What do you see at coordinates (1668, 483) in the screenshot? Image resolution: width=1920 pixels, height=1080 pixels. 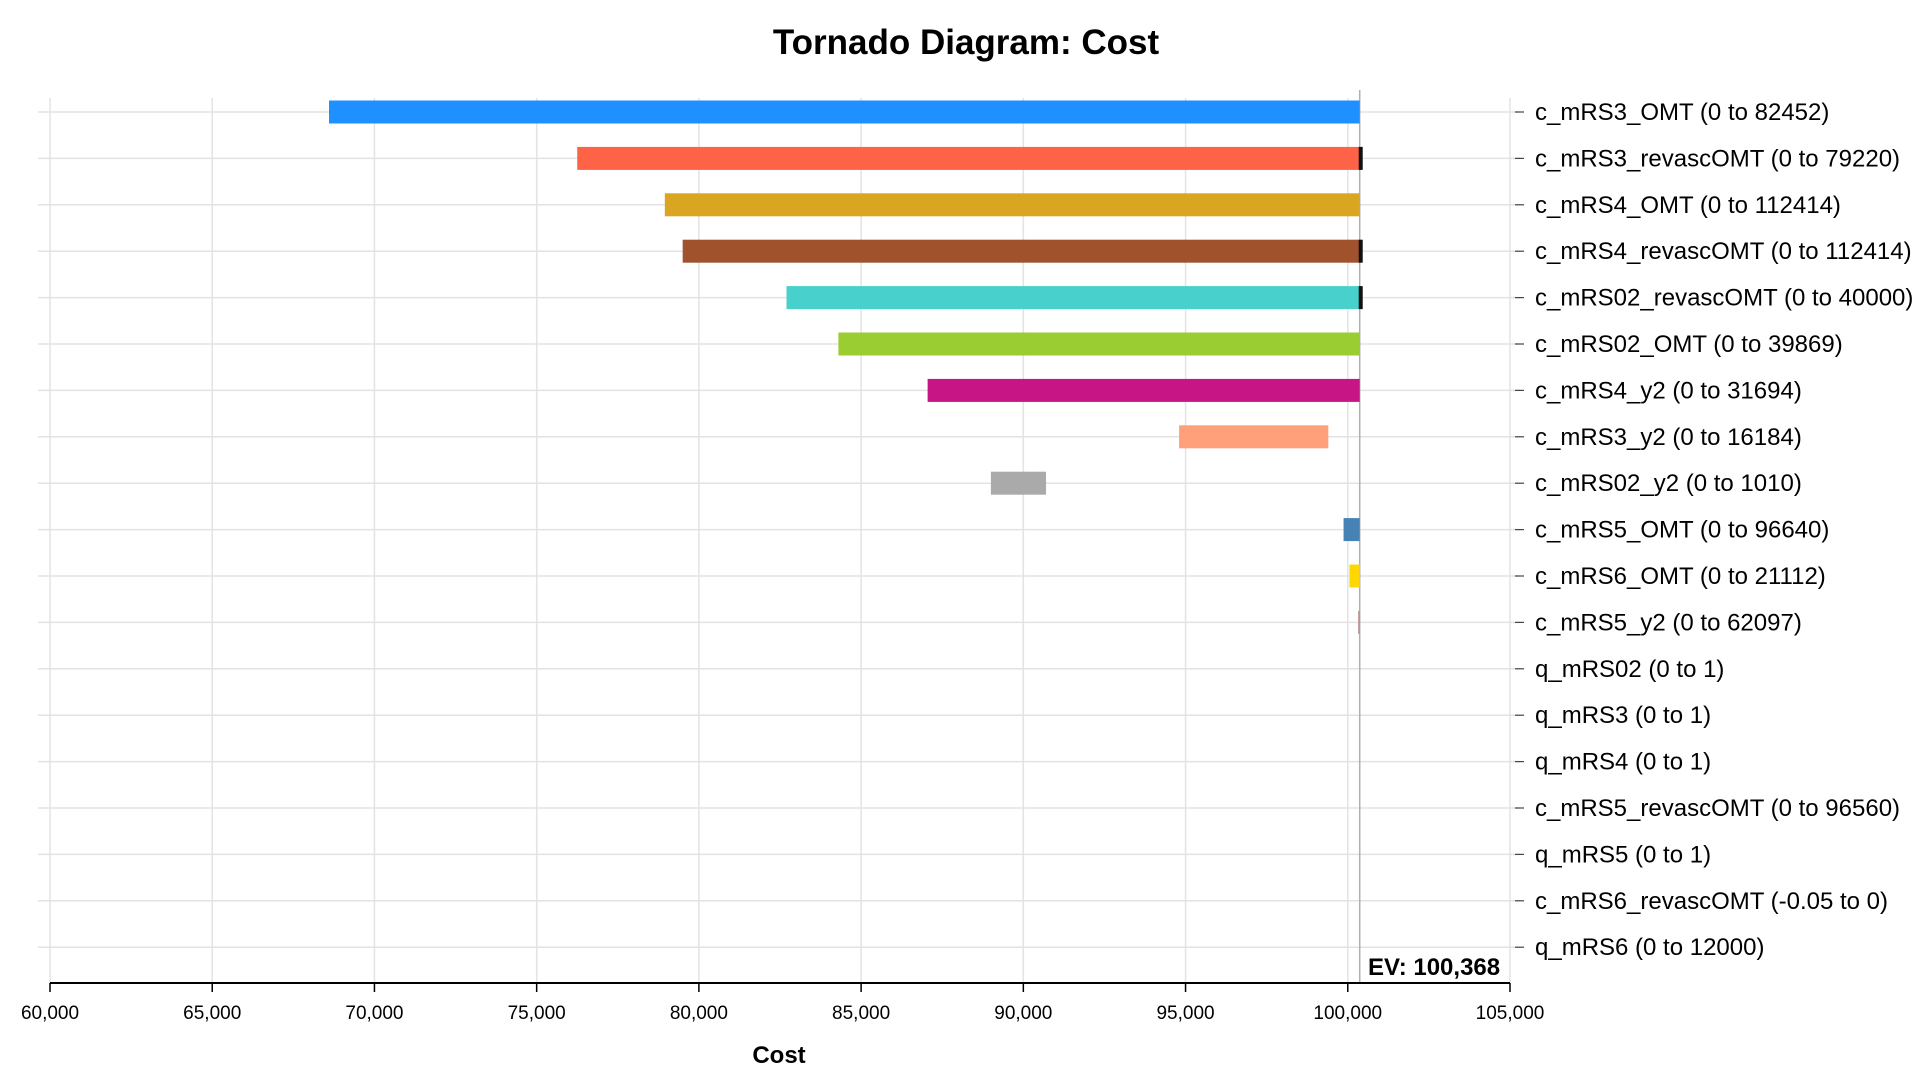 I see `category-label: c_mRS02_y2 (0 to 1010)` at bounding box center [1668, 483].